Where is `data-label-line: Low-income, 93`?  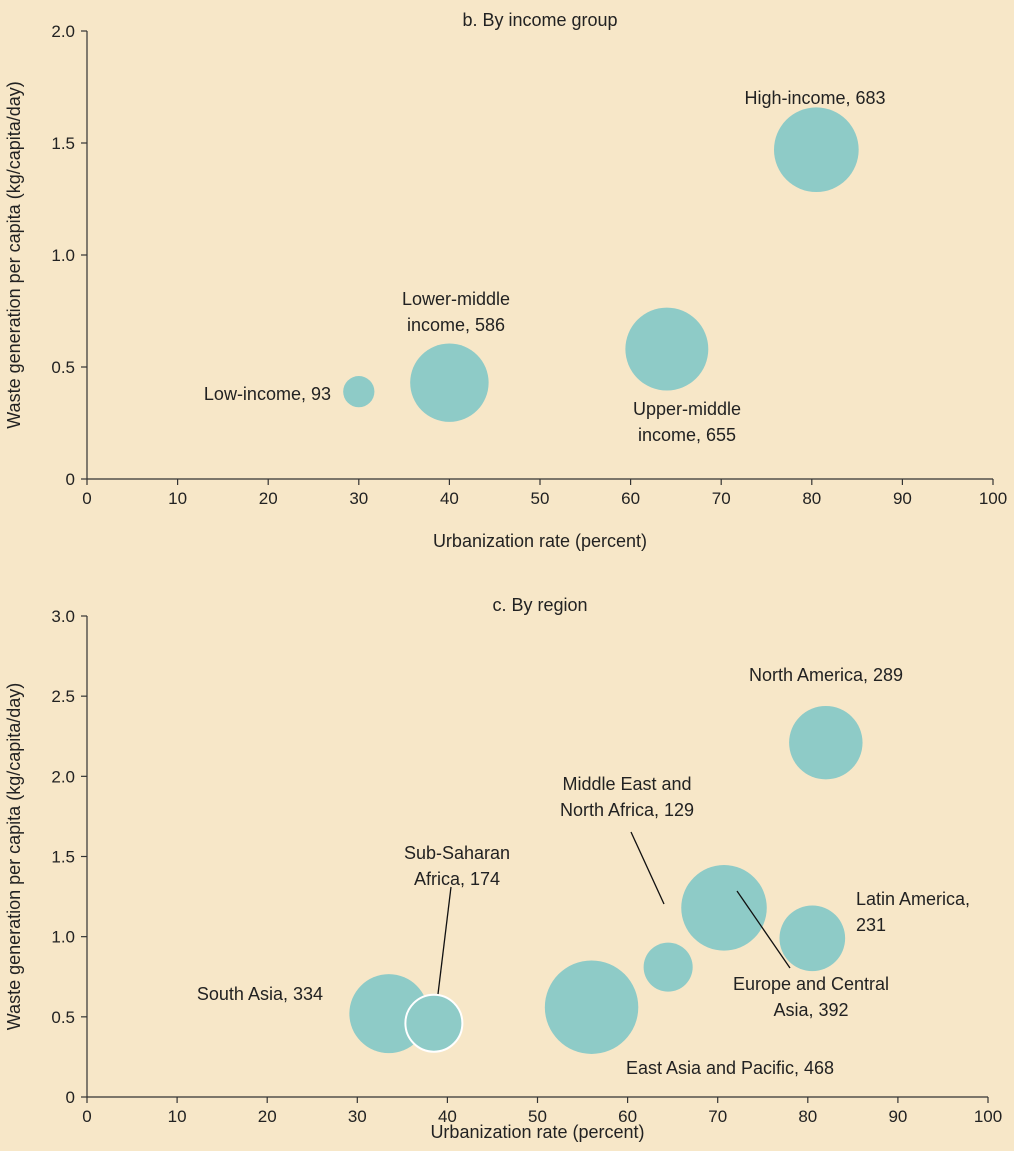 data-label-line: Low-income, 93 is located at coordinates (267, 394).